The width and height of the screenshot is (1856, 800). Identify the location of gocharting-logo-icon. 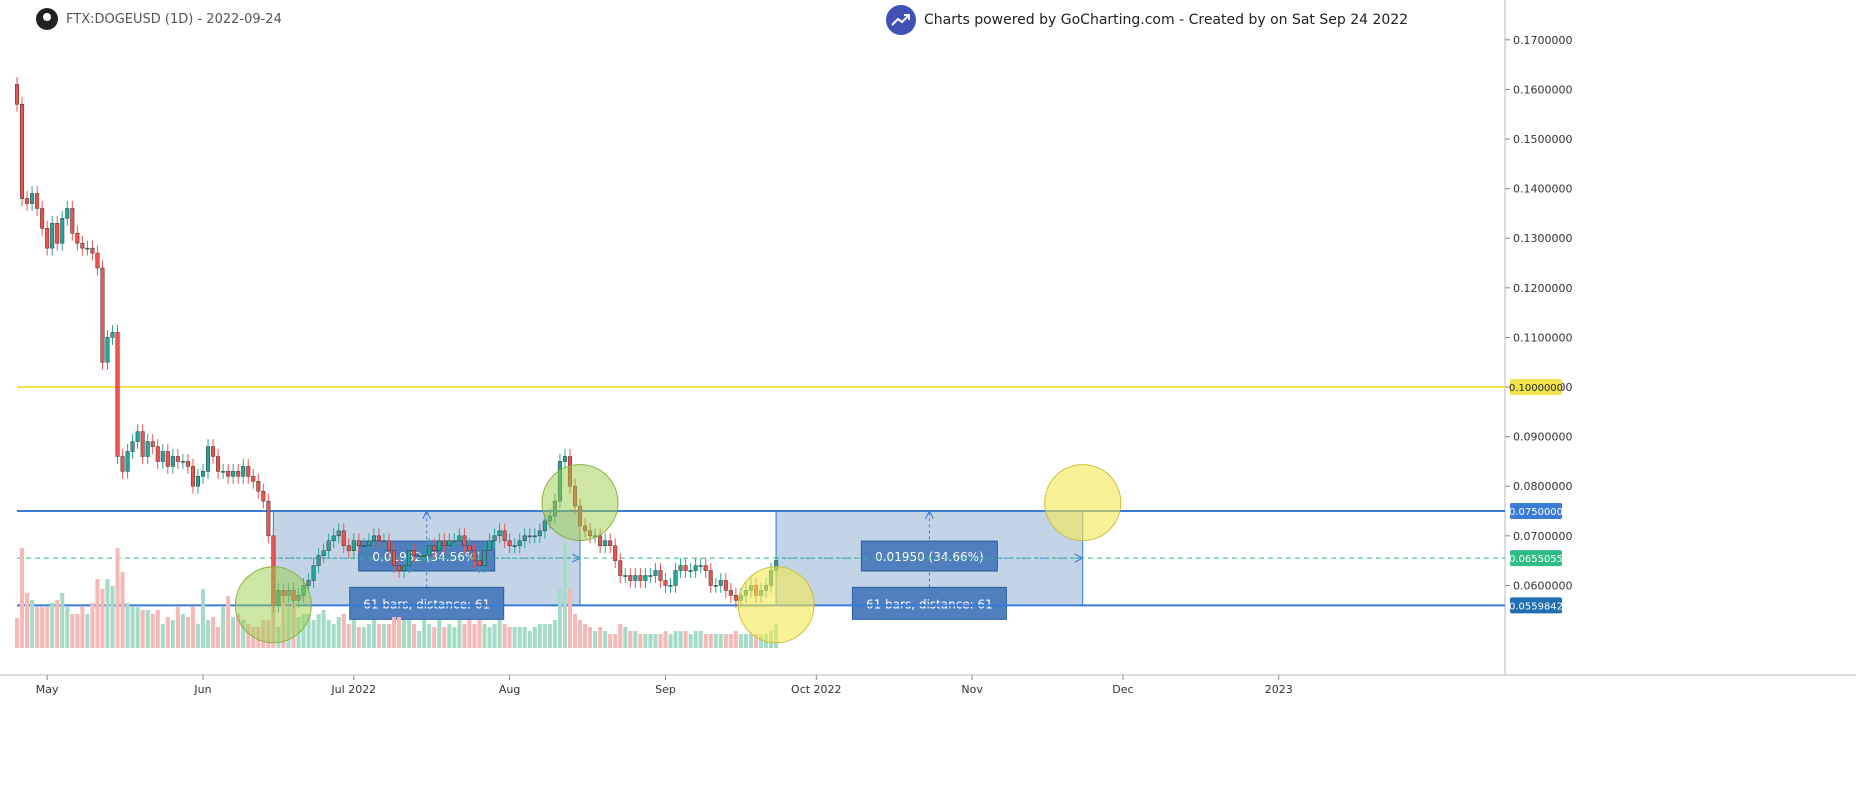
(901, 20).